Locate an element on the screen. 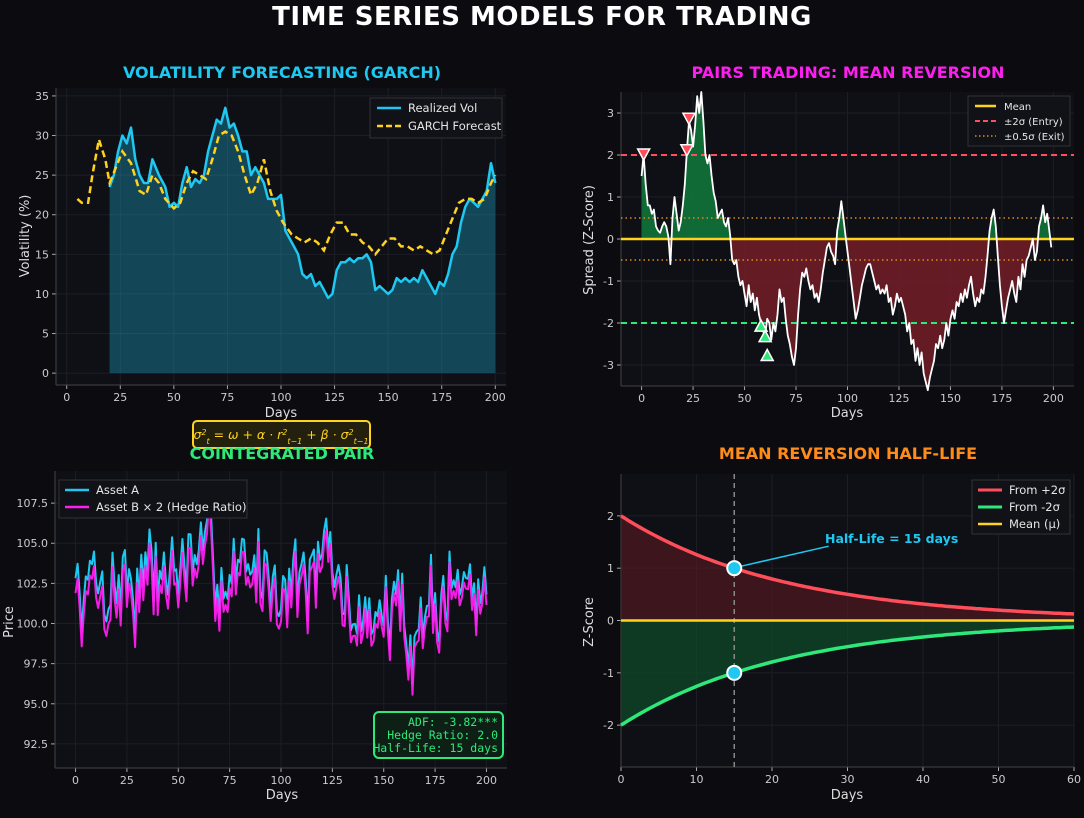  x-tick-label: 30 is located at coordinates (848, 779).